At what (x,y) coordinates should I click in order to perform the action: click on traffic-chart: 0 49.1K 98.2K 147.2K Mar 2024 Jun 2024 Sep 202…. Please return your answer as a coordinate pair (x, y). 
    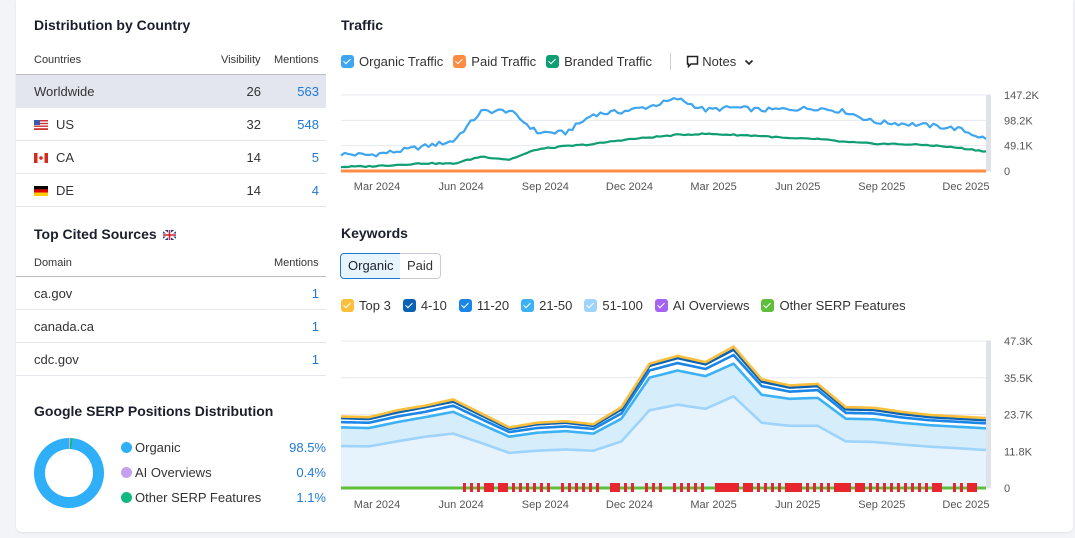
    Looking at the image, I should click on (698, 140).